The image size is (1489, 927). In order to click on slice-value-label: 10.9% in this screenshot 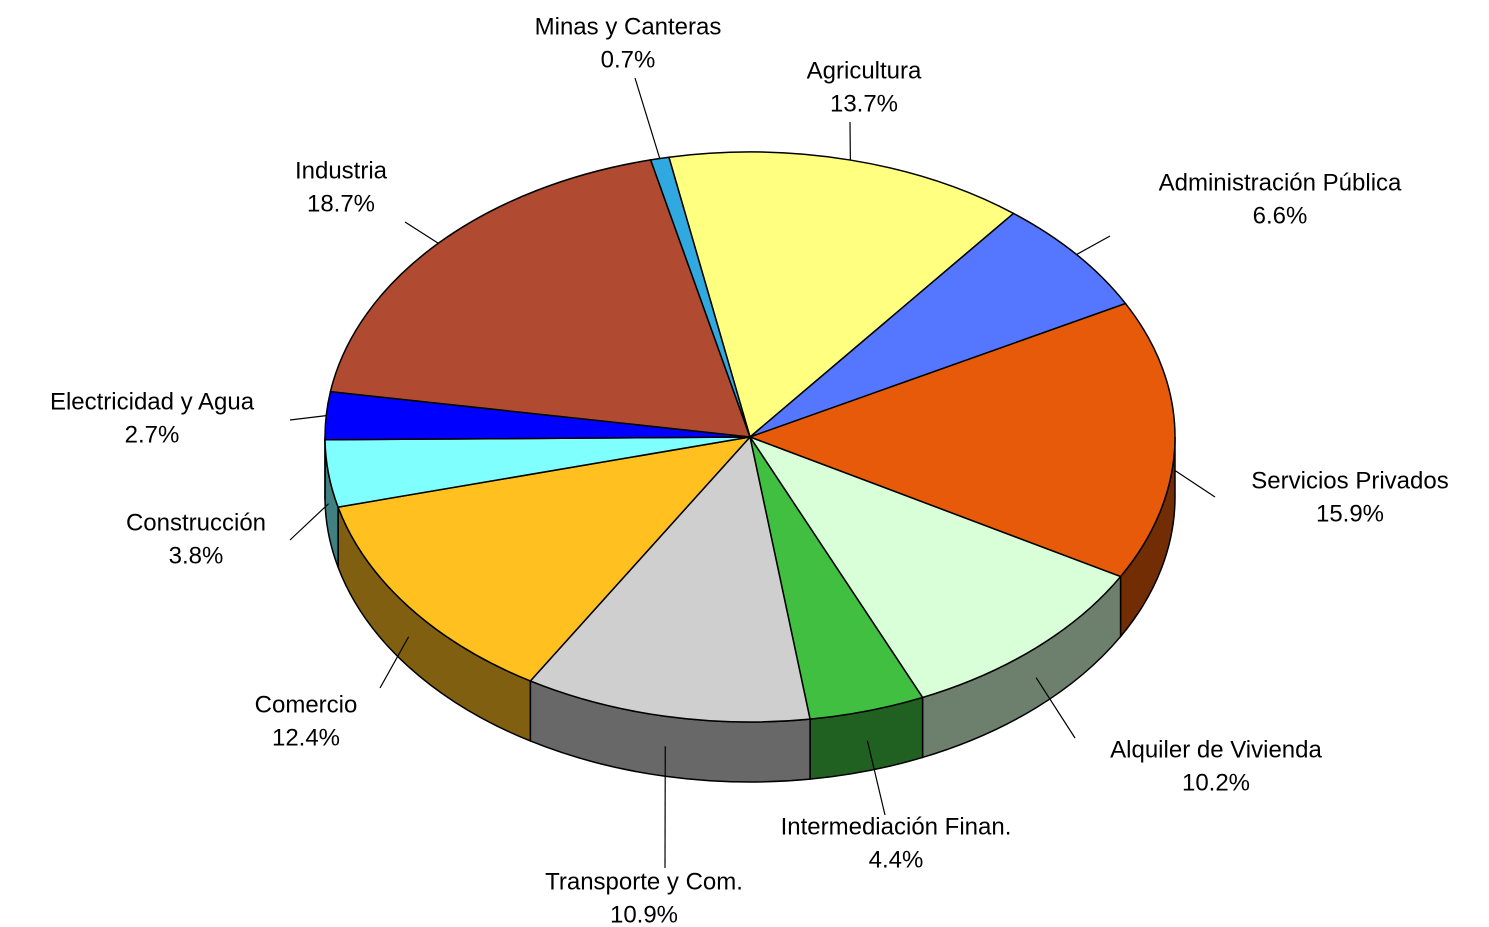, I will do `click(644, 914)`.